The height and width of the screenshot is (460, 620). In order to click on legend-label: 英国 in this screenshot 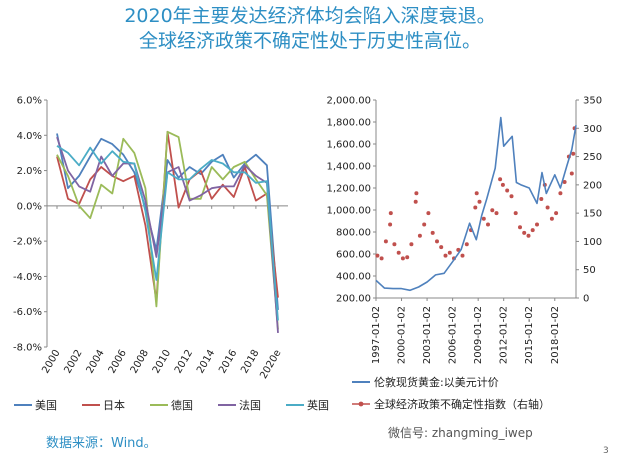, I will do `click(318, 405)`.